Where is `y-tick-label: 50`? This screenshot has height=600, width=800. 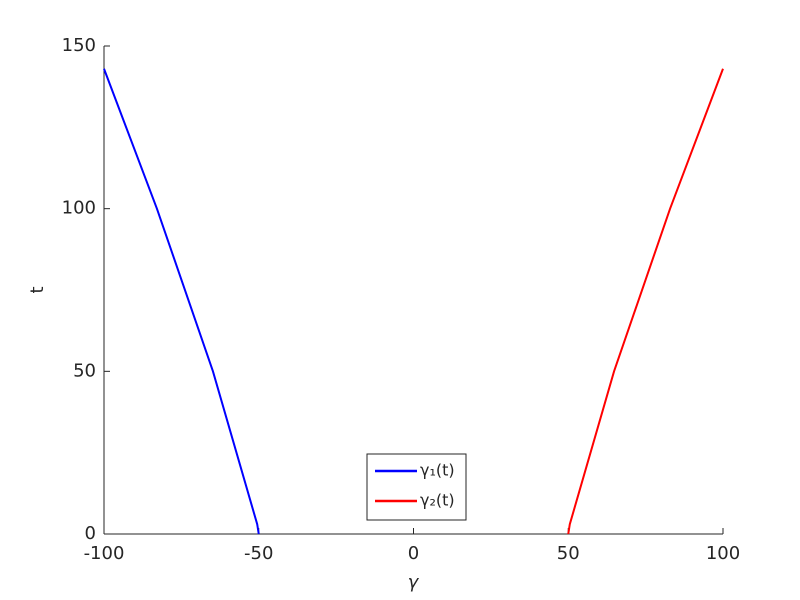 y-tick-label: 50 is located at coordinates (84, 370).